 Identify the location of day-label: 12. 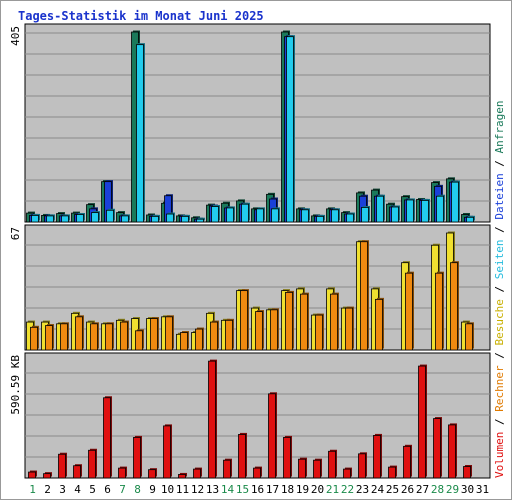
(197, 489).